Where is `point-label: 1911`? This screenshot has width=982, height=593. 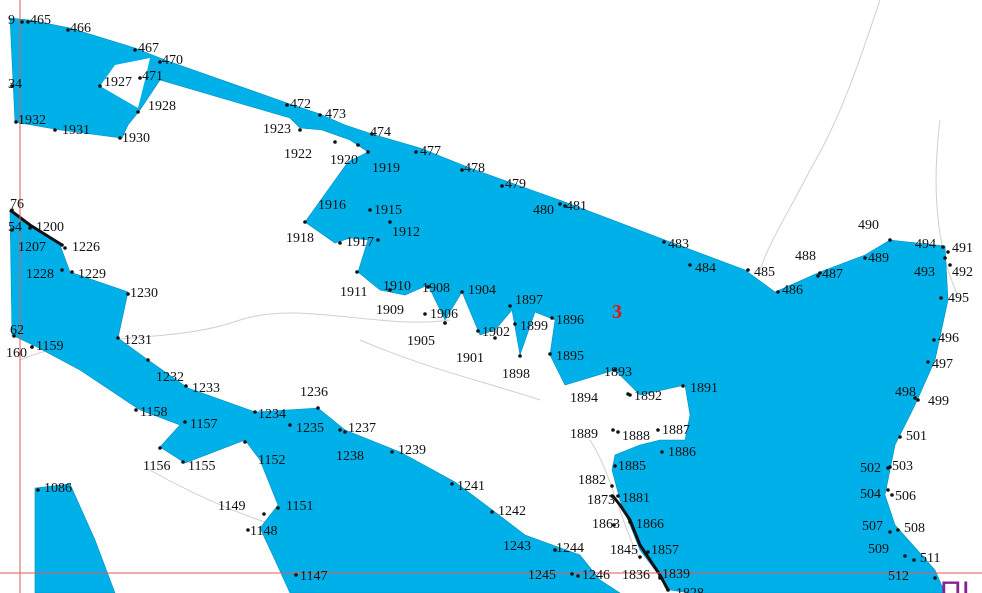
point-label: 1911 is located at coordinates (353, 292).